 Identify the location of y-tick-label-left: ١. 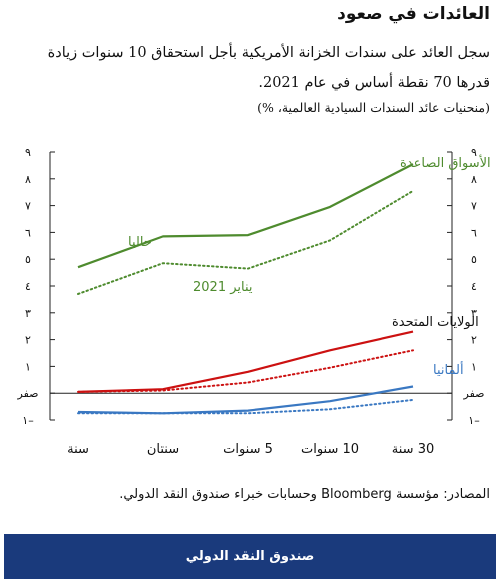
(28, 366).